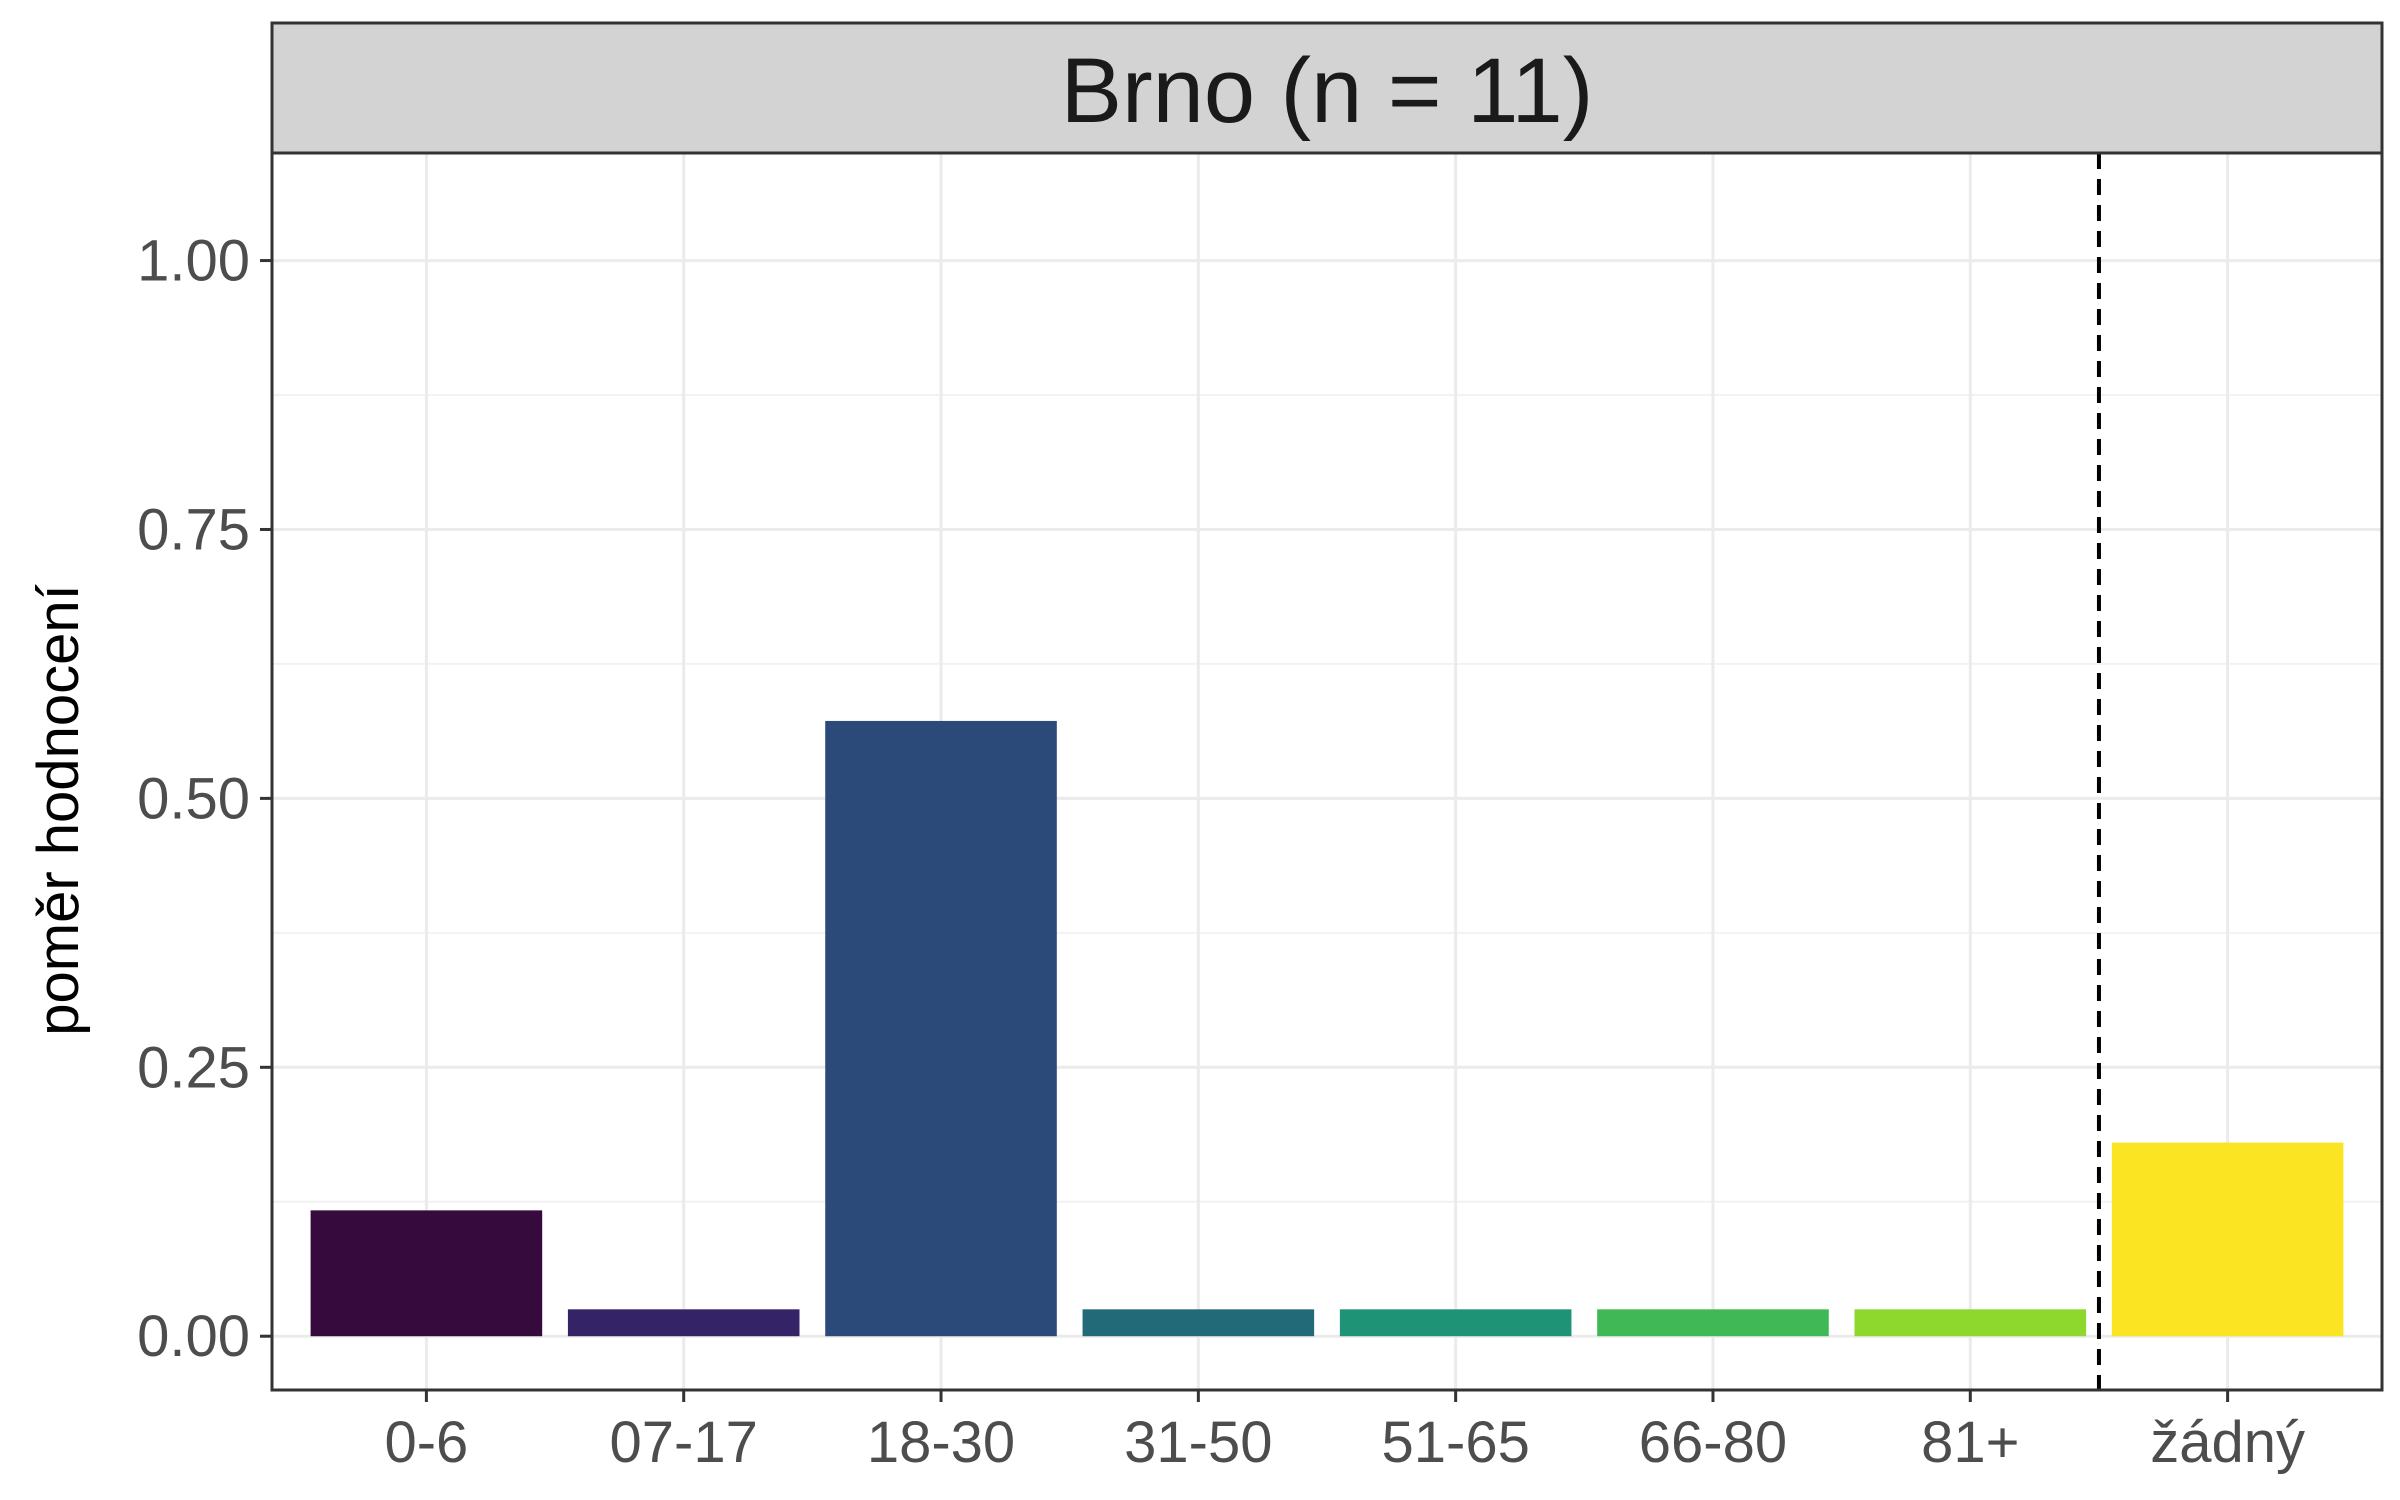 This screenshot has width=2400, height=1500. Describe the element at coordinates (193, 261) in the screenshot. I see `y-tick-label: 1.00` at that location.